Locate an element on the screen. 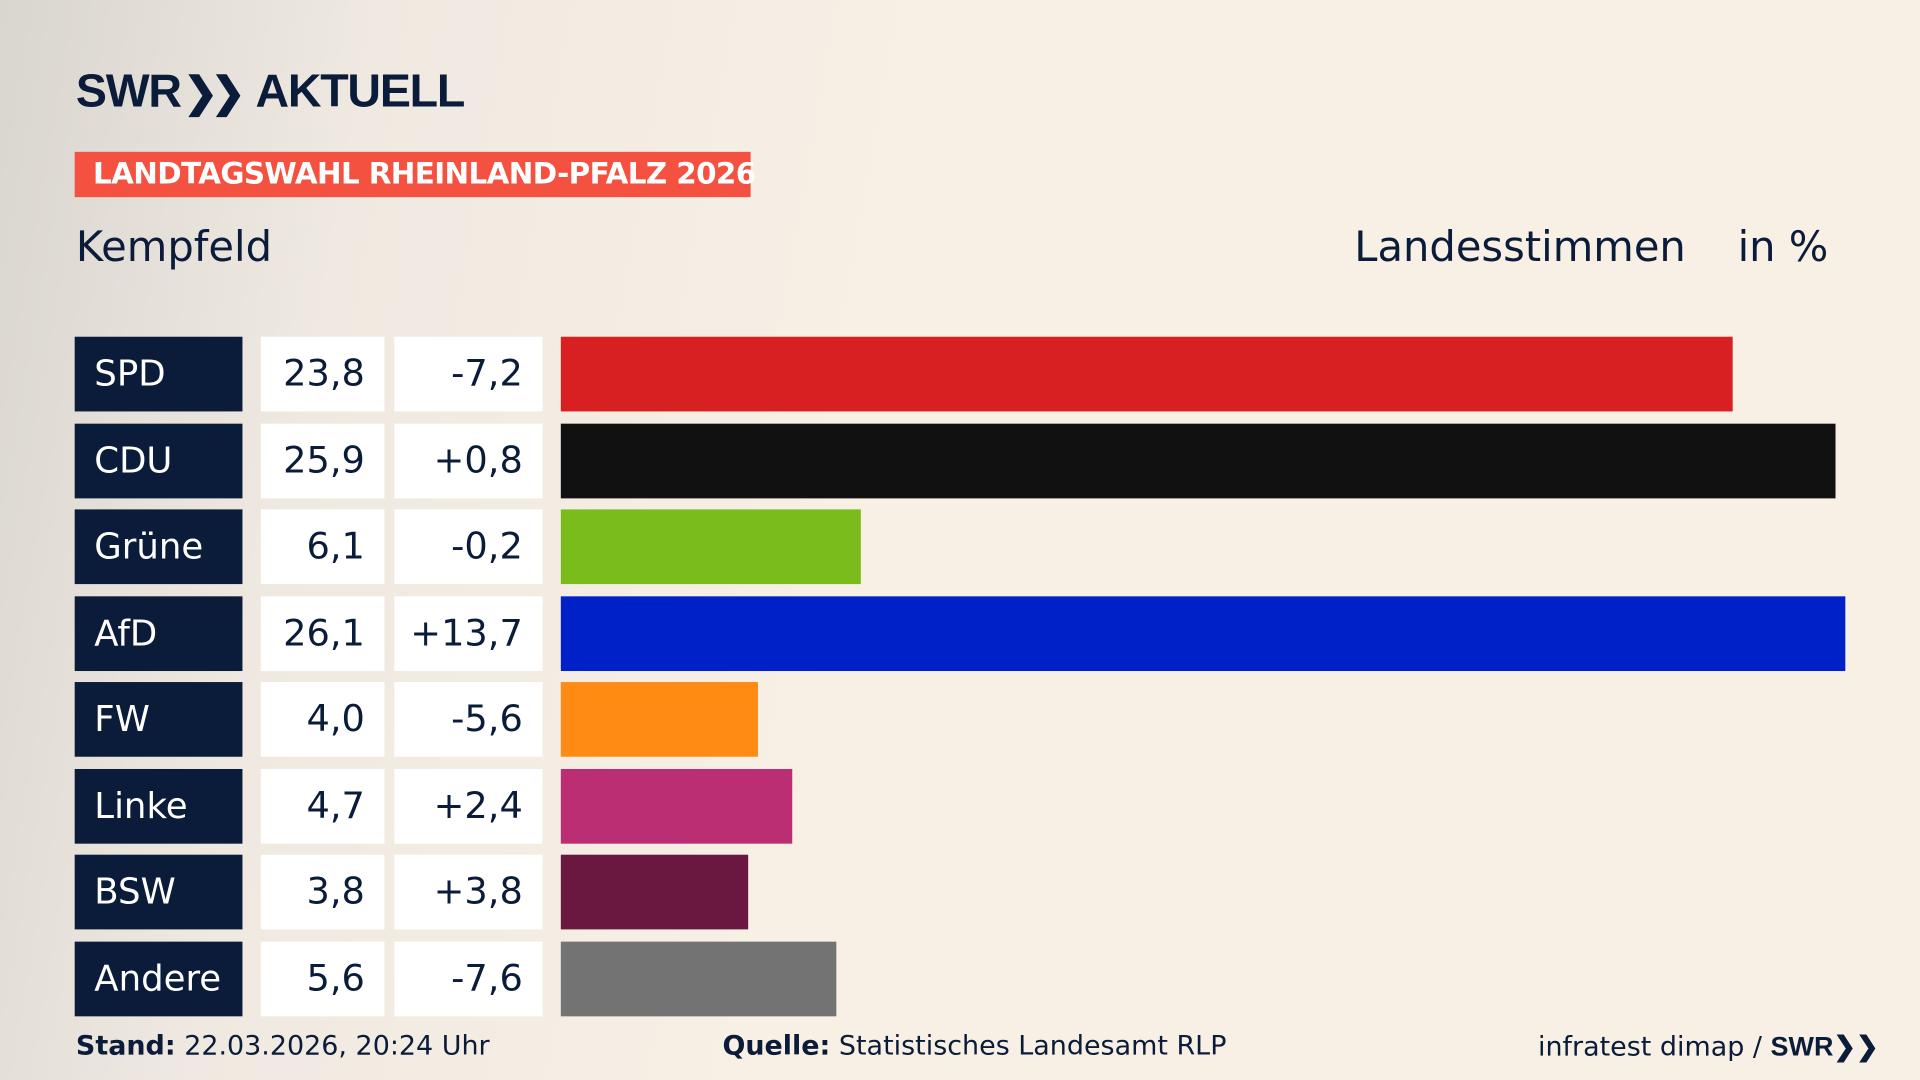 The width and height of the screenshot is (1920, 1080). stand-value: 22.03.2026, 20:24 Uhr is located at coordinates (337, 1046).